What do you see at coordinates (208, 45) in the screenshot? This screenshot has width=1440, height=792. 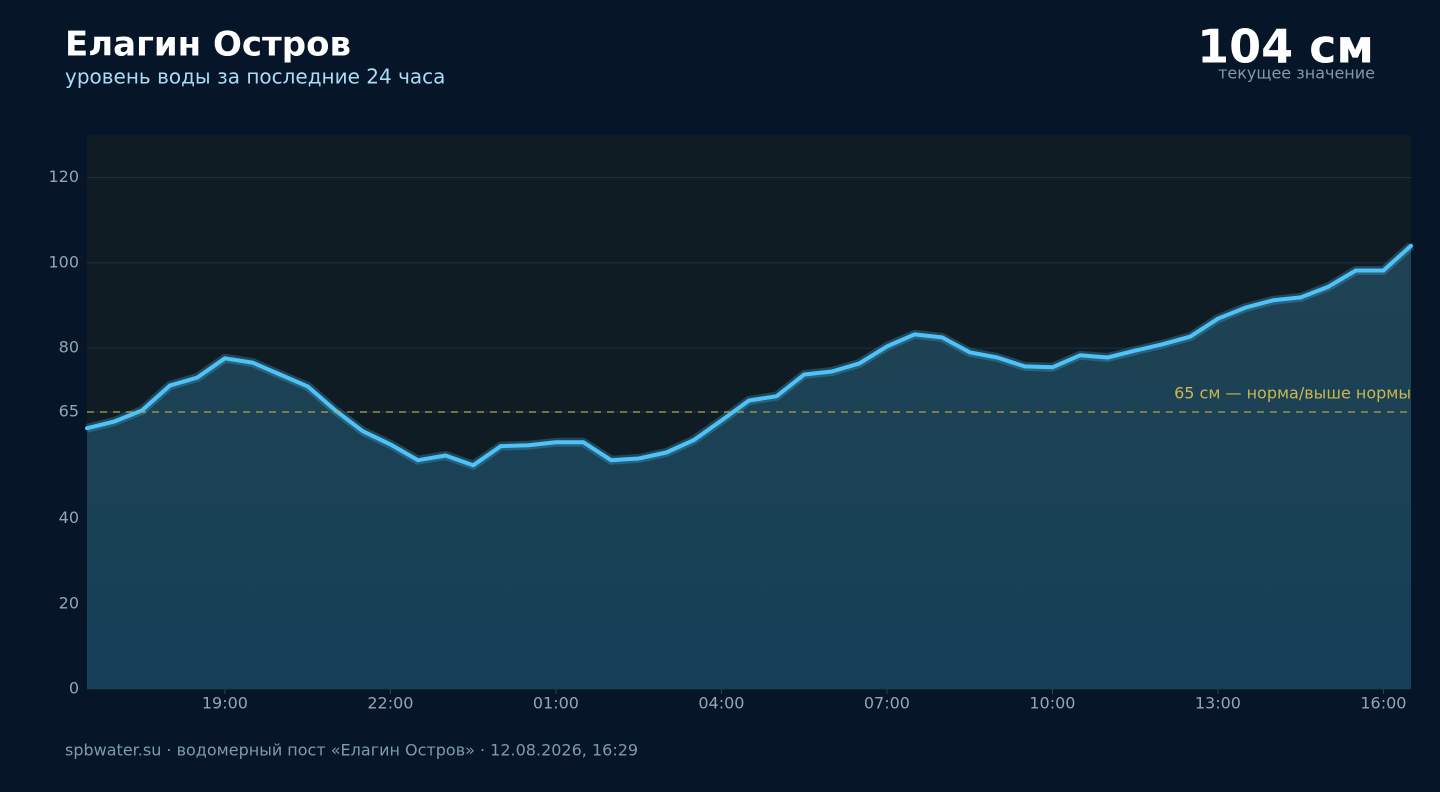 I see `chart-title: Елагин Остров` at bounding box center [208, 45].